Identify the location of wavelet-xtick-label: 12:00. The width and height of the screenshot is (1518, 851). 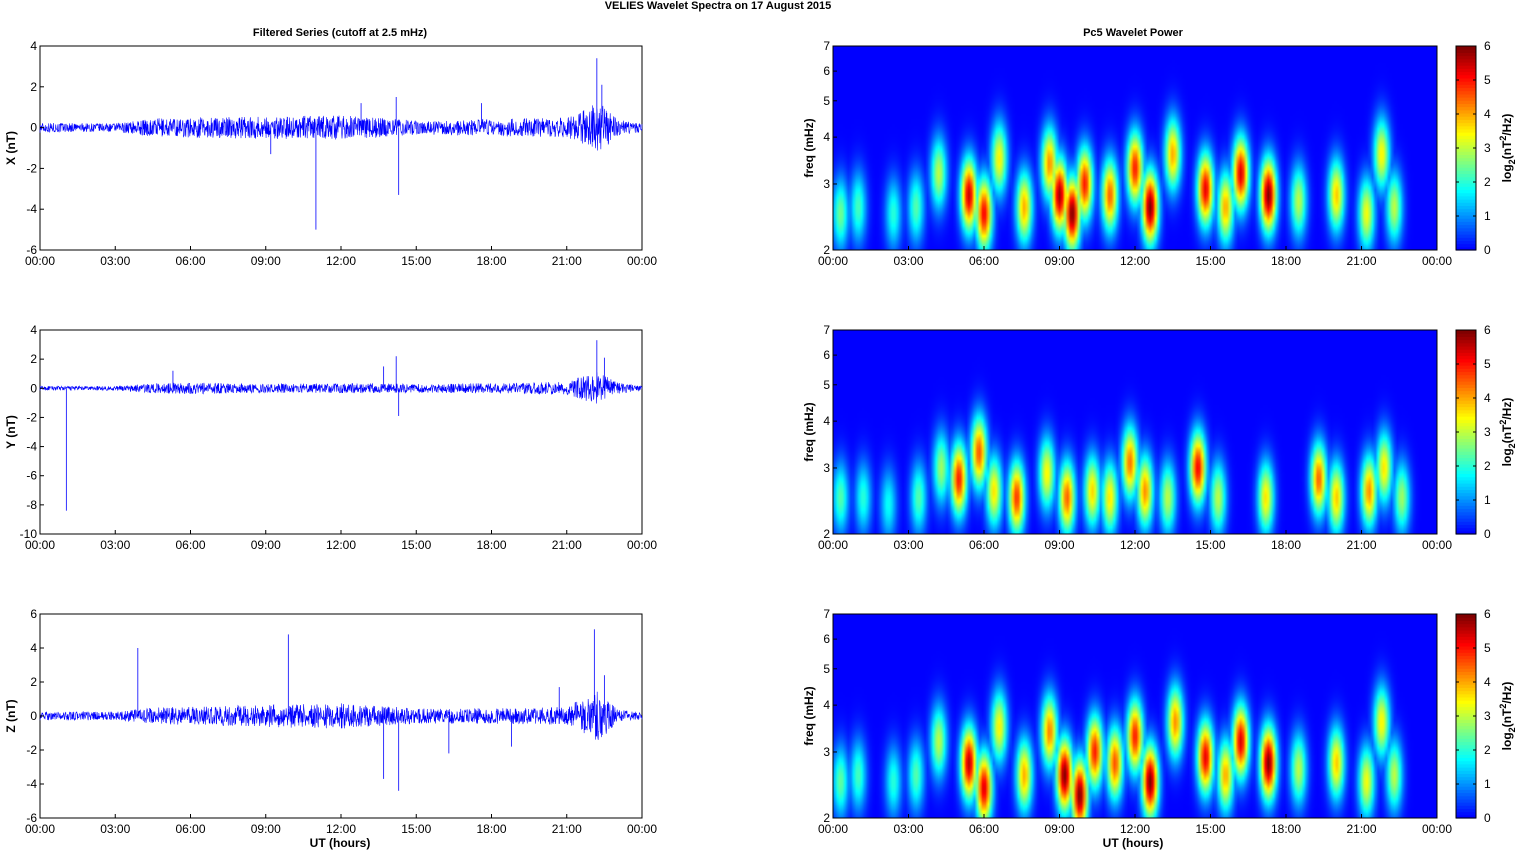
(1135, 829).